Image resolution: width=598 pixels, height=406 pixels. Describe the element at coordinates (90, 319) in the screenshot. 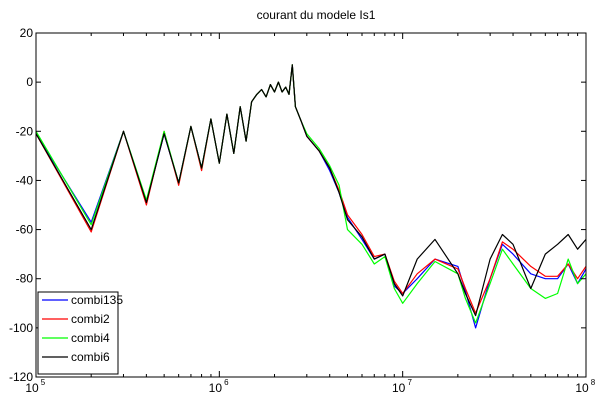

I see `legend-label-combi2: combi2` at that location.